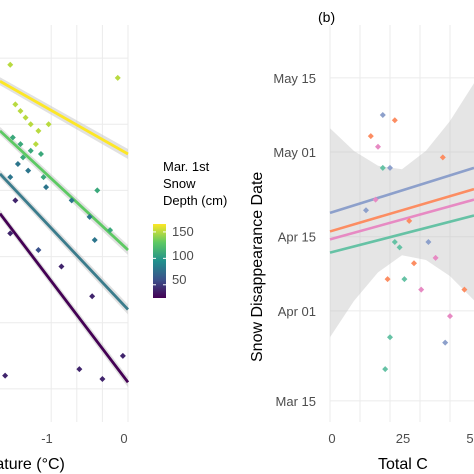 The height and width of the screenshot is (474, 474). I want to click on panel-b-y-tick-label: May 15, so click(294, 78).